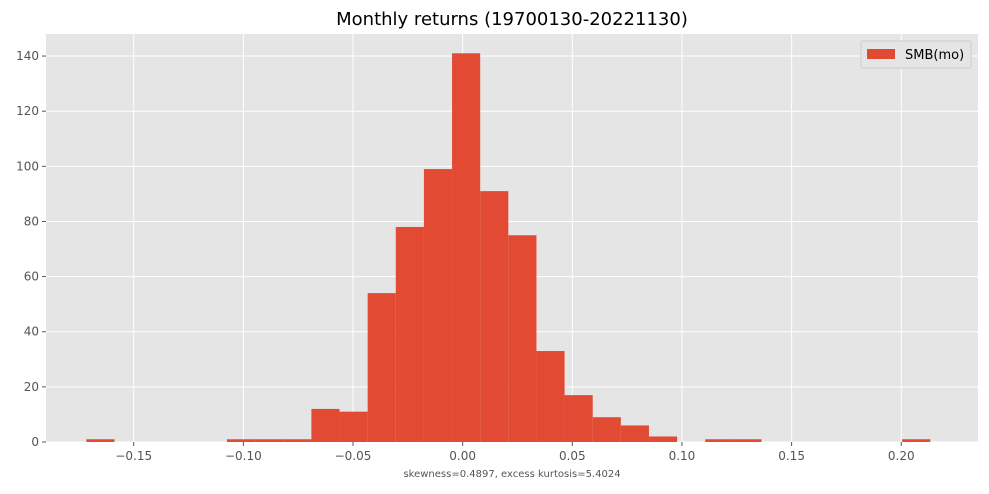 This screenshot has width=989, height=494. Describe the element at coordinates (682, 456) in the screenshot. I see `x-tick-label: 0.10` at that location.